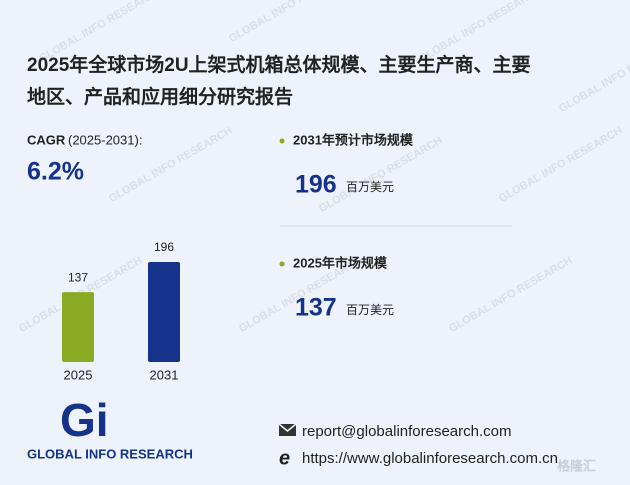 The image size is (630, 485). Describe the element at coordinates (316, 185) in the screenshot. I see `market-value: 196` at that location.